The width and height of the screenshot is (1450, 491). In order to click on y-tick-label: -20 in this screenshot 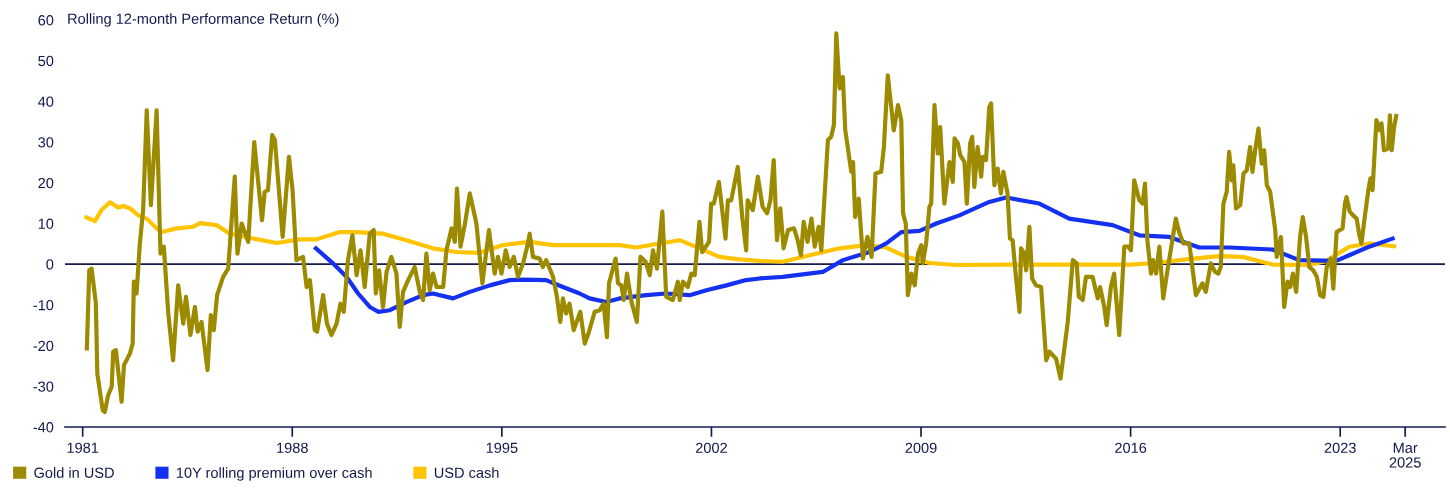, I will do `click(43, 346)`.